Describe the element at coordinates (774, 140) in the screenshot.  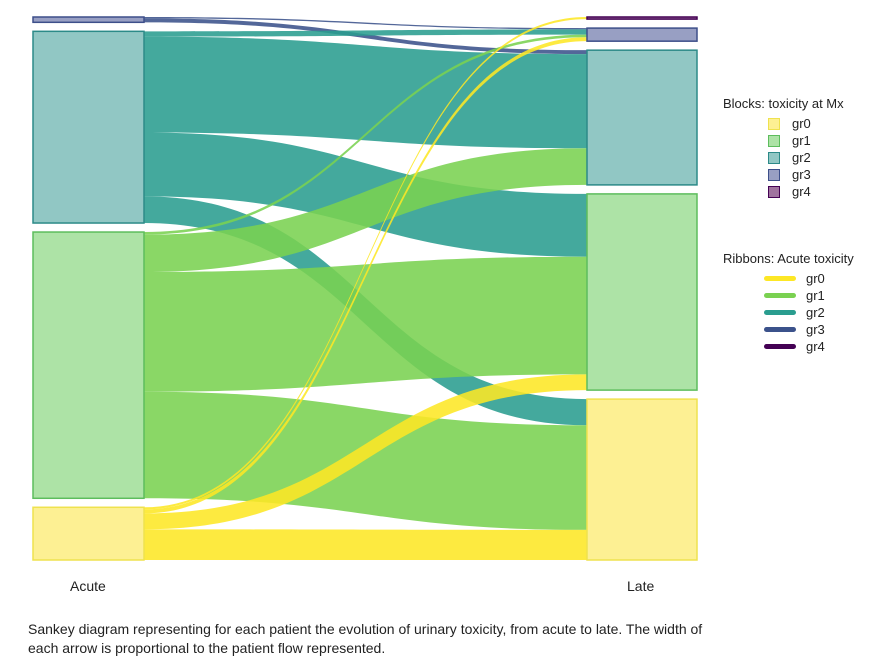
I see `legend-block-swatch-gr1` at that location.